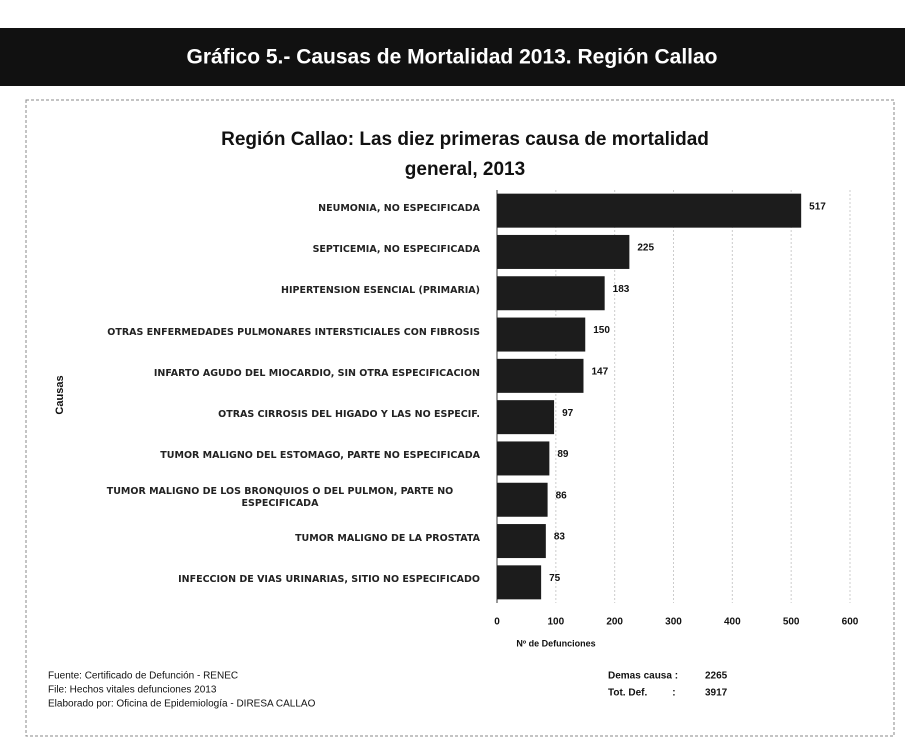  Describe the element at coordinates (270, 291) in the screenshot. I see `category-label-box: HIPERTENSION ESENCIAL (PRIMARIA)` at that location.